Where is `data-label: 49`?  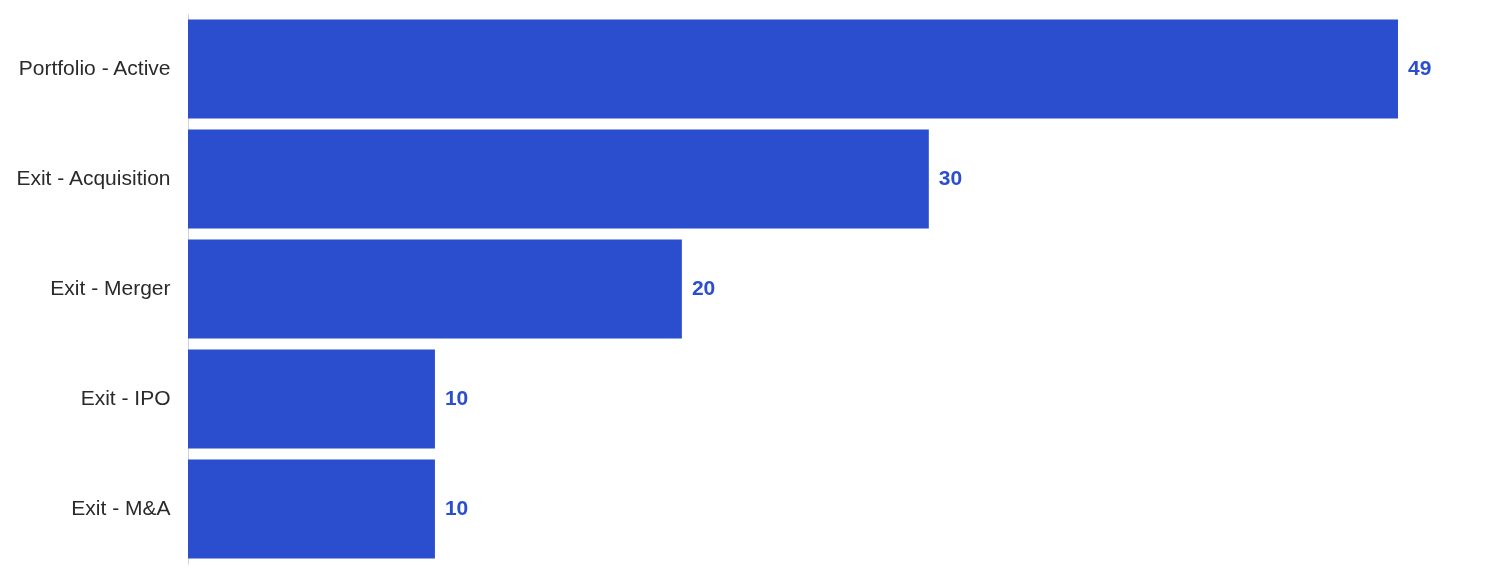 data-label: 49 is located at coordinates (1420, 67).